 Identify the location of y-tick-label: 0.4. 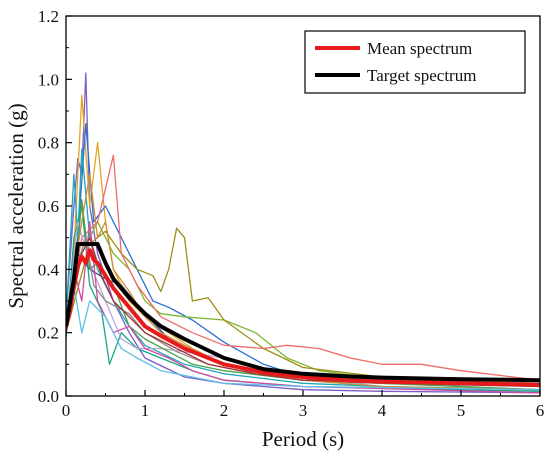
(49, 269).